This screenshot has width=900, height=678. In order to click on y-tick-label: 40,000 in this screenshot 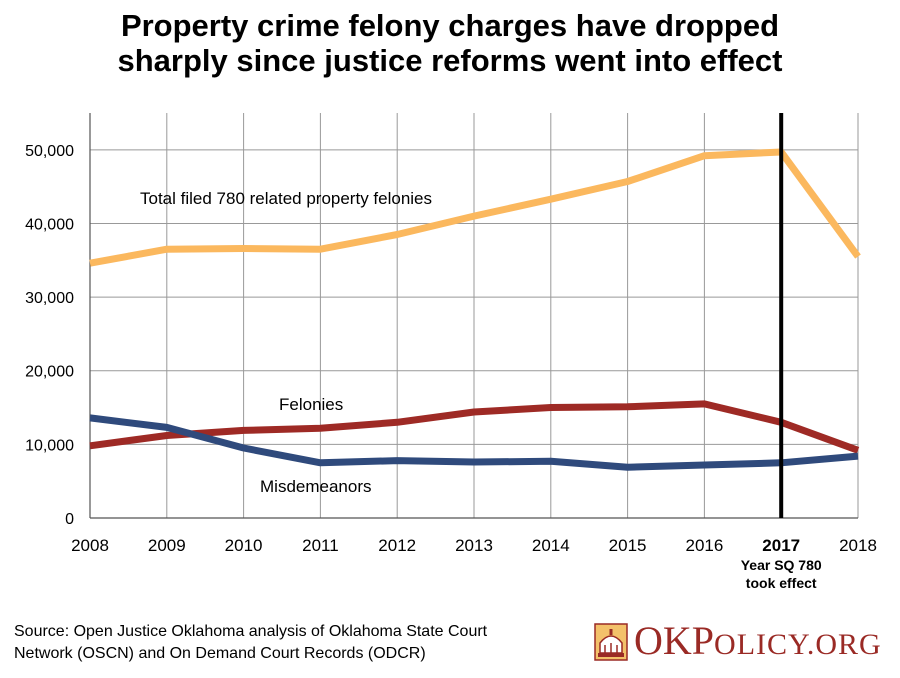, I will do `click(49, 224)`.